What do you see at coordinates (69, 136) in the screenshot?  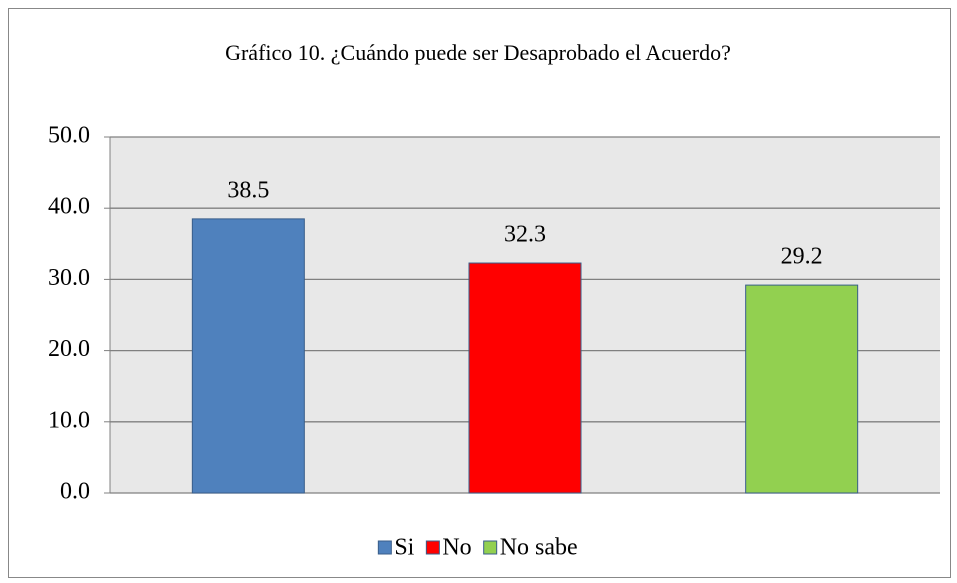 I see `y-tick-label: 50.0` at bounding box center [69, 136].